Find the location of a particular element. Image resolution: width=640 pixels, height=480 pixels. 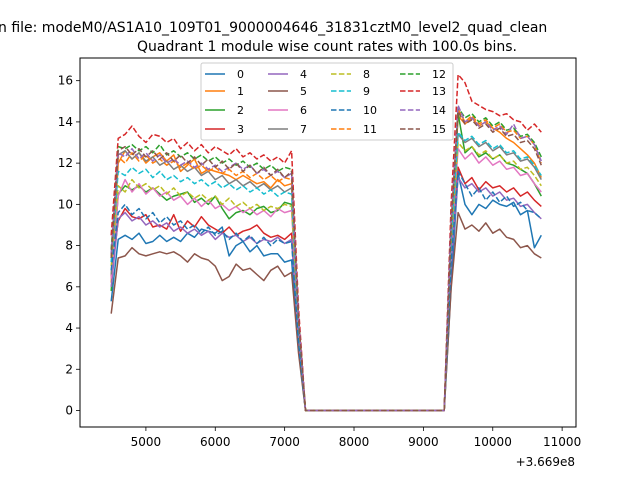

y-tick-label: 8 is located at coordinates (69, 246).